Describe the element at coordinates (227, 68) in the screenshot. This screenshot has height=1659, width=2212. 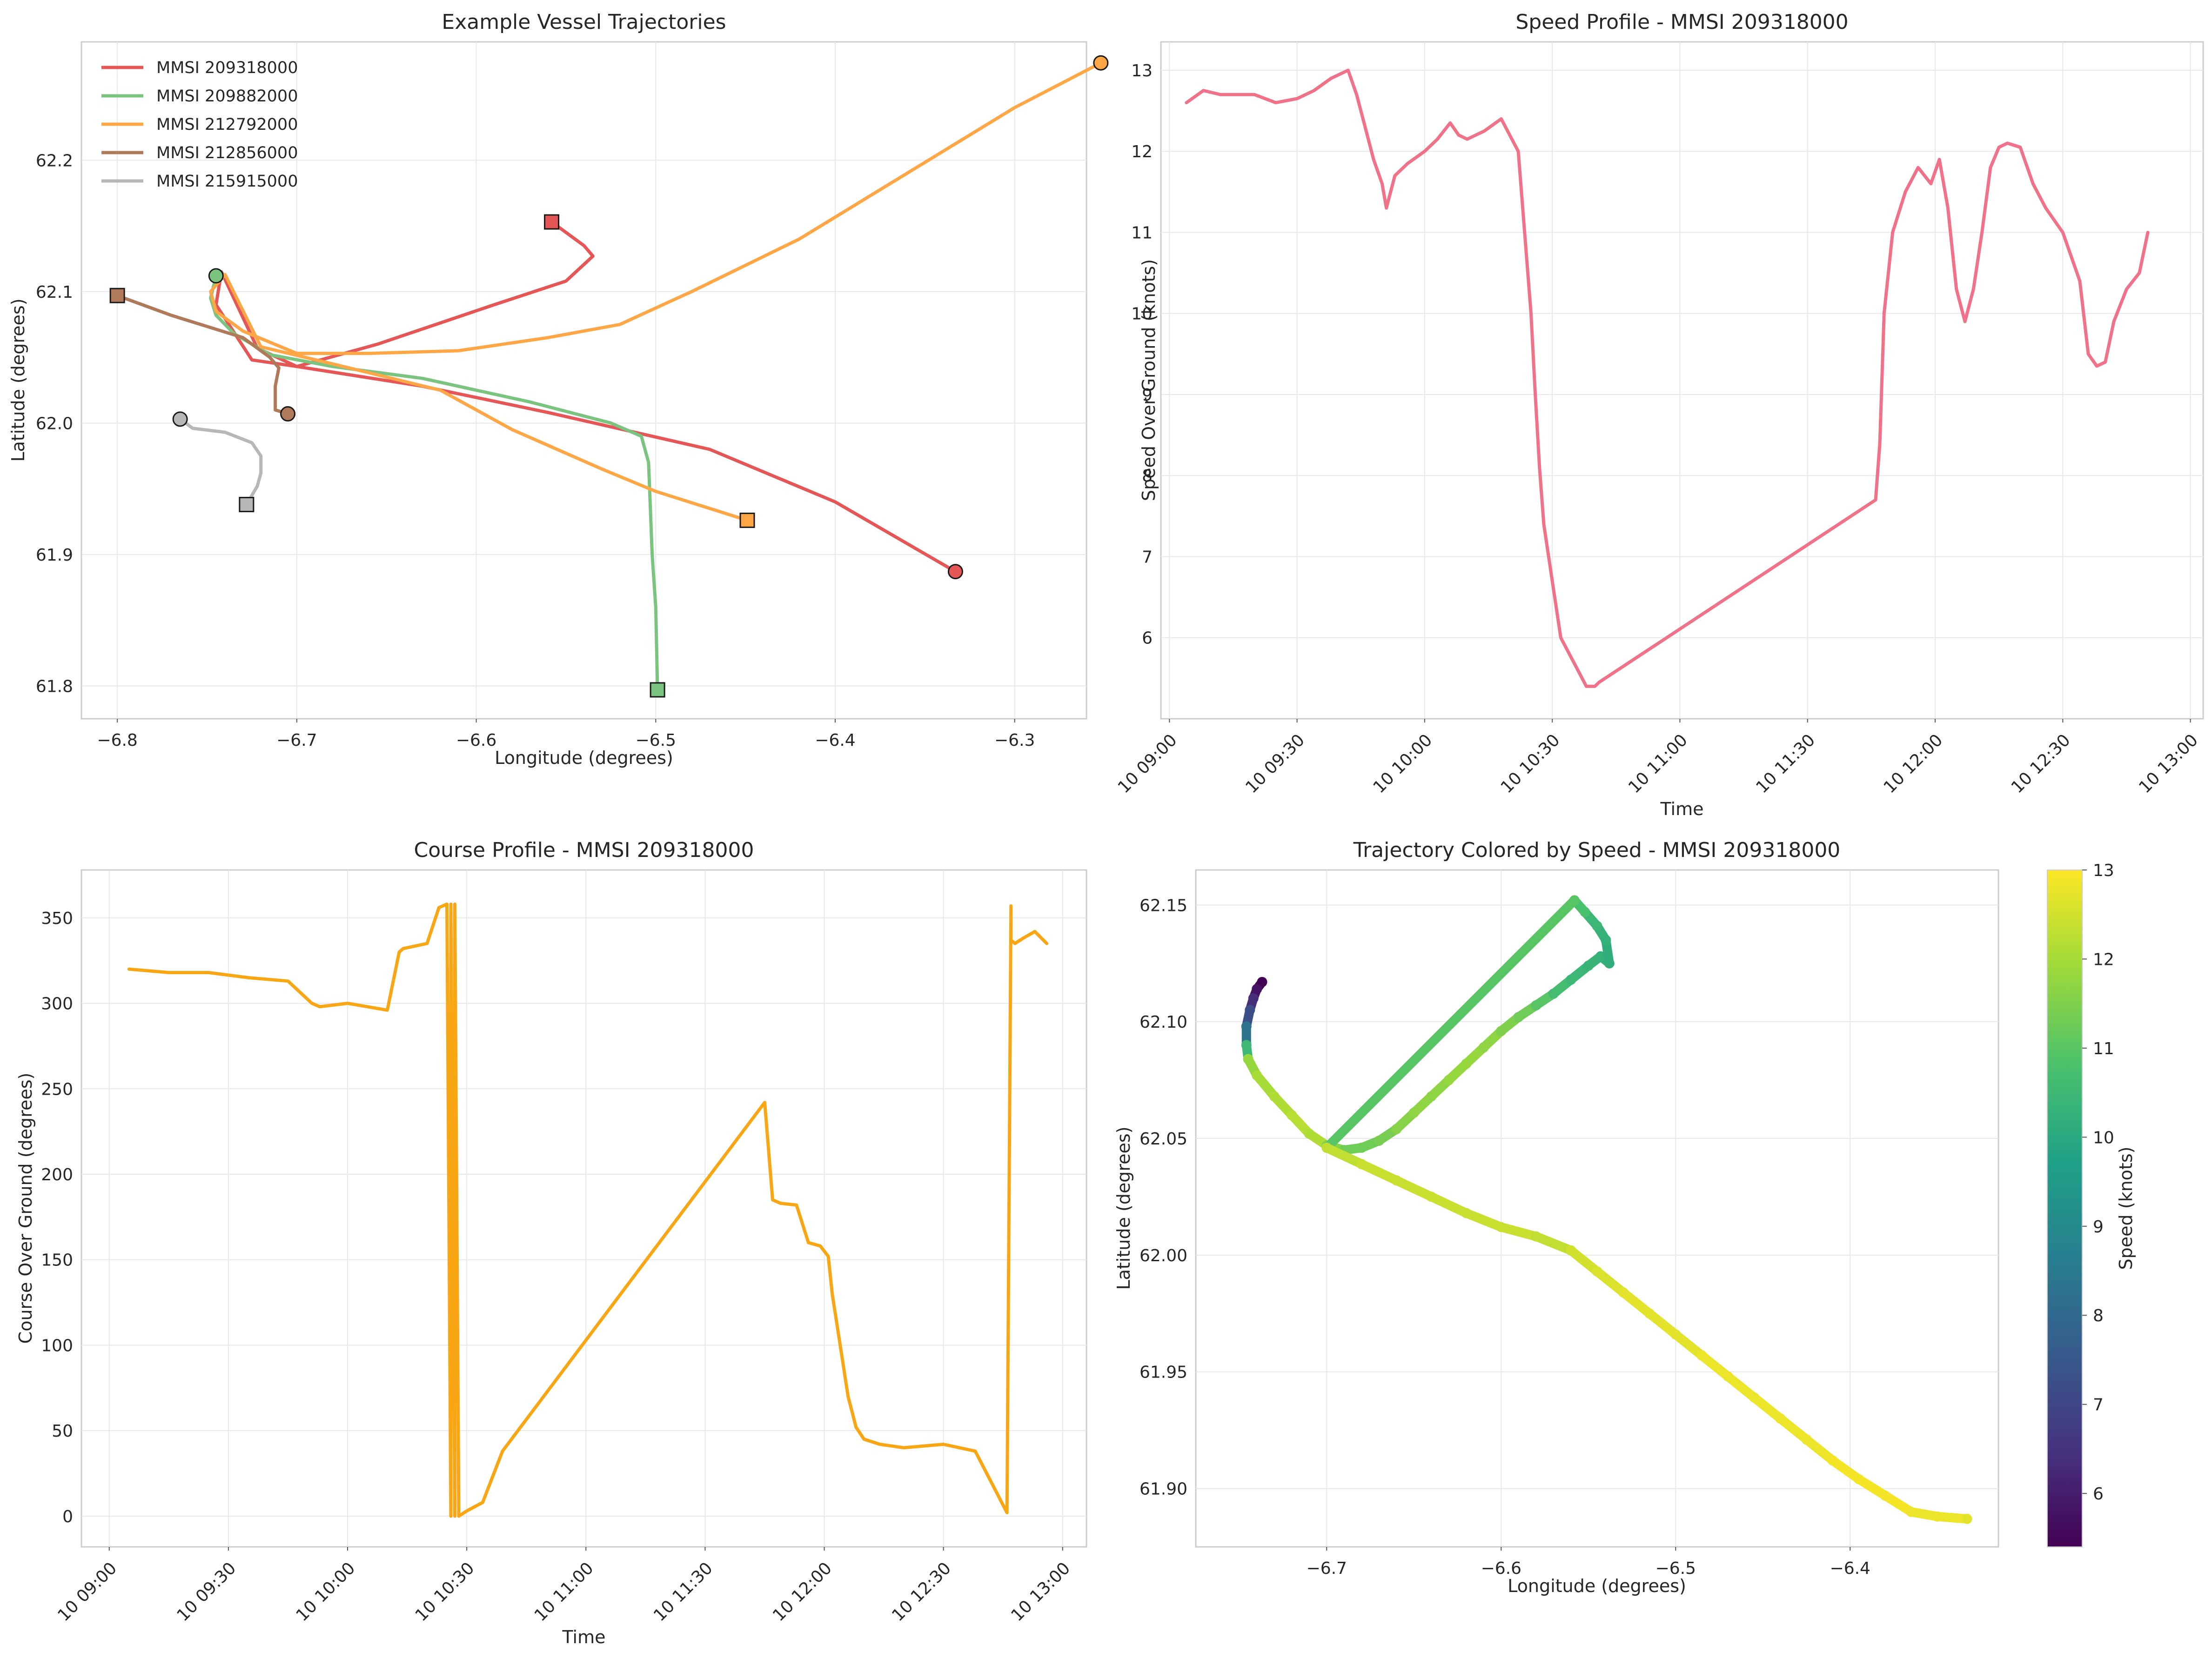
I see `legend-label: MMSI 209318000` at that location.